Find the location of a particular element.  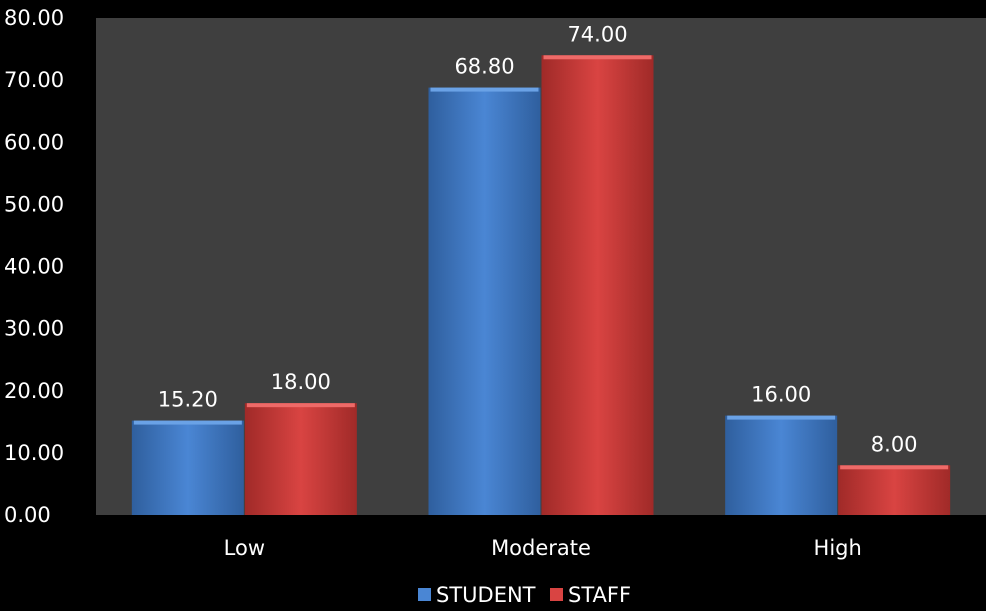

bar-staff-high is located at coordinates (894, 490).